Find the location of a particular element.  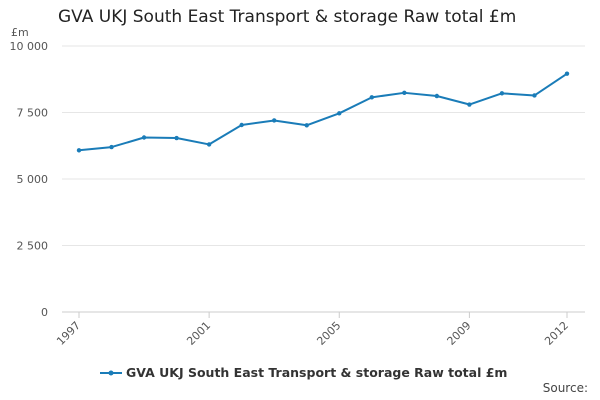

y-tick-label: 10 000 is located at coordinates (29, 46).